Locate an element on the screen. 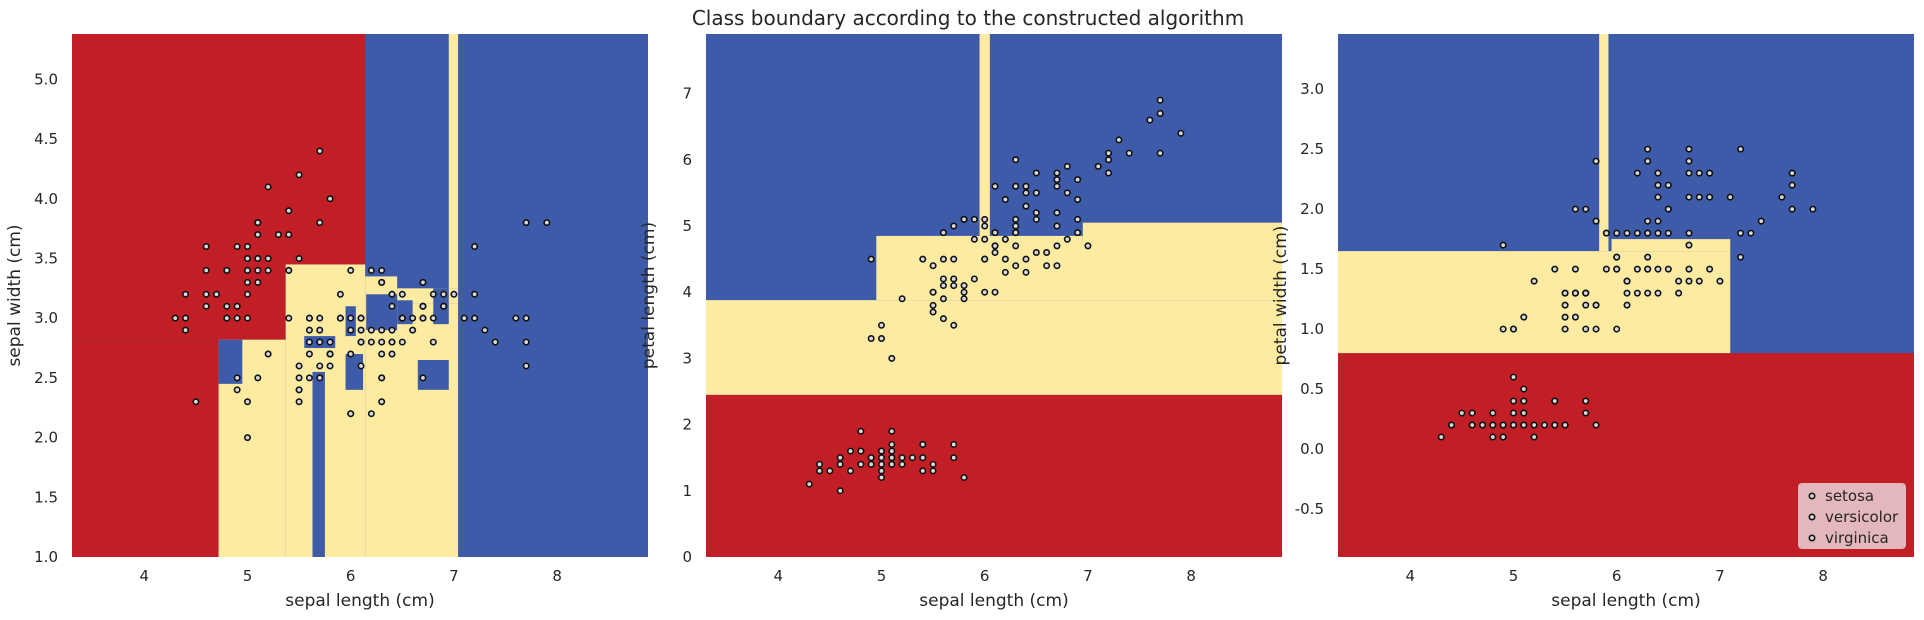 The height and width of the screenshot is (620, 1924). y-tick-label: 6 is located at coordinates (687, 160).